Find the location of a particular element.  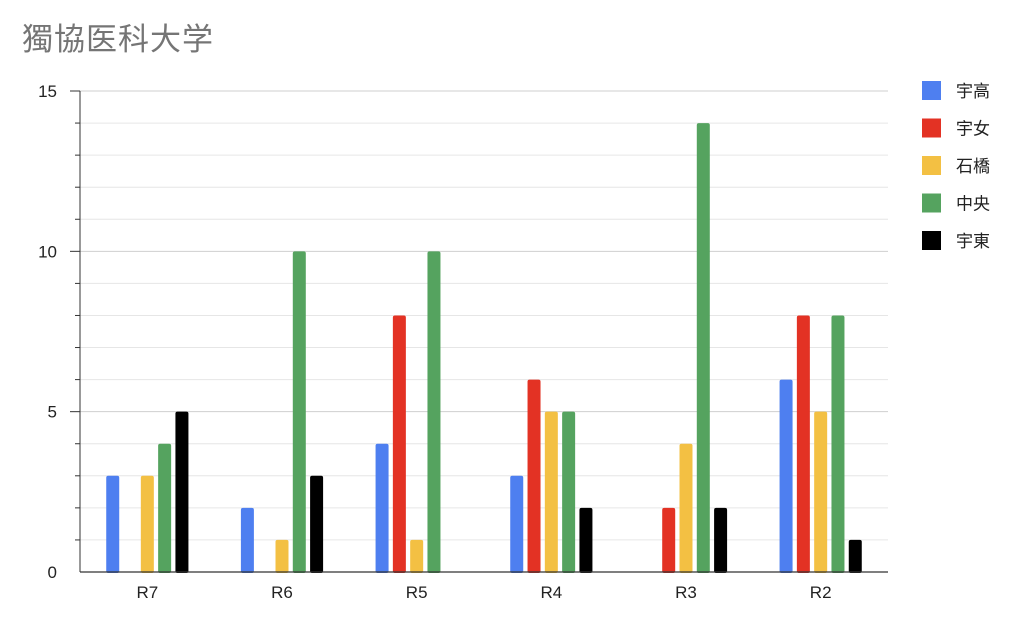

chart-title: 獨協医科大学 is located at coordinates (118, 40).